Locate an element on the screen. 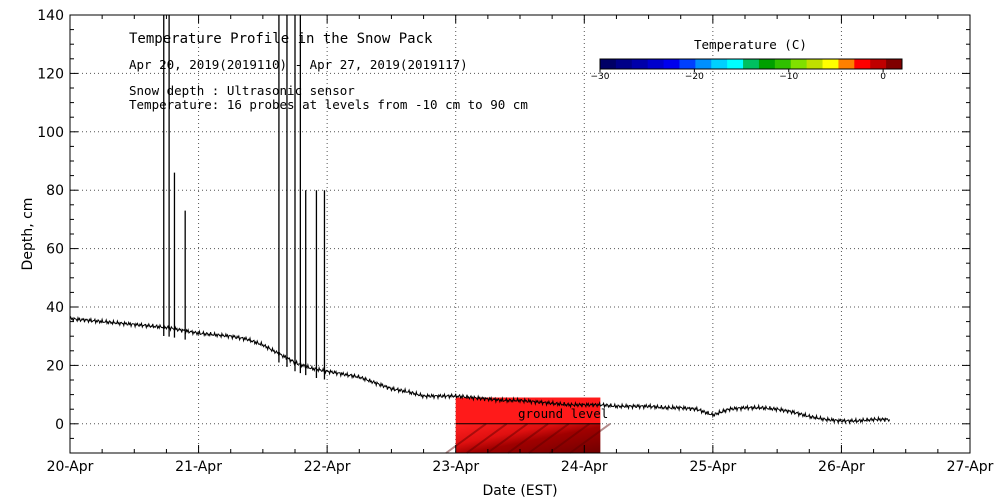 This screenshot has width=1000, height=500. x-tick-label: 25-Apr is located at coordinates (712, 467).